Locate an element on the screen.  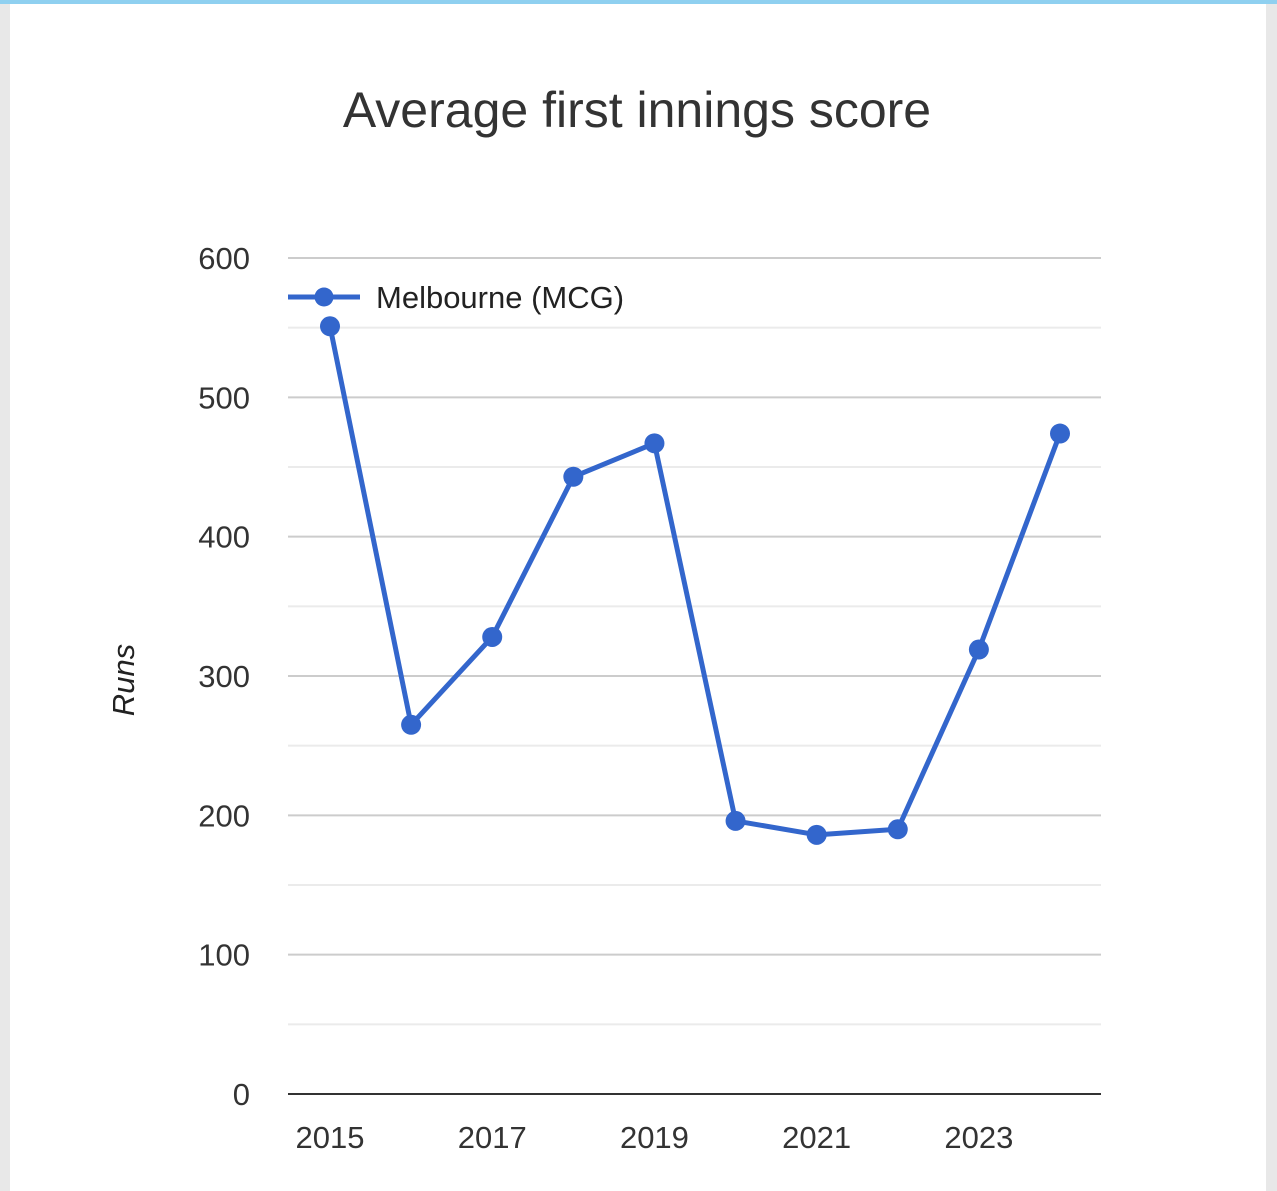
legend-label: Melbourne (MCG) is located at coordinates (500, 297).